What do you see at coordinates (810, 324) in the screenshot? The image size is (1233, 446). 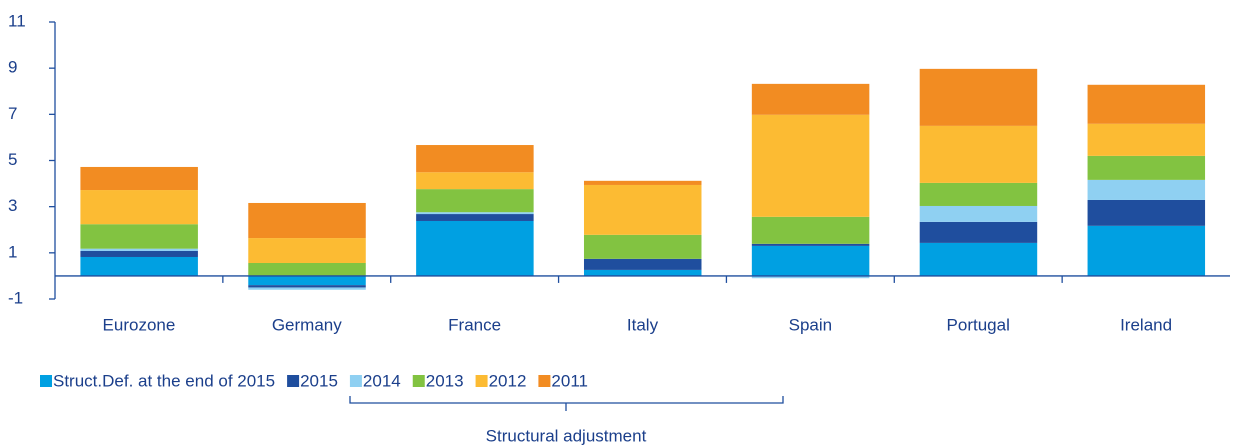 I see `x-tick-label: Spain` at bounding box center [810, 324].